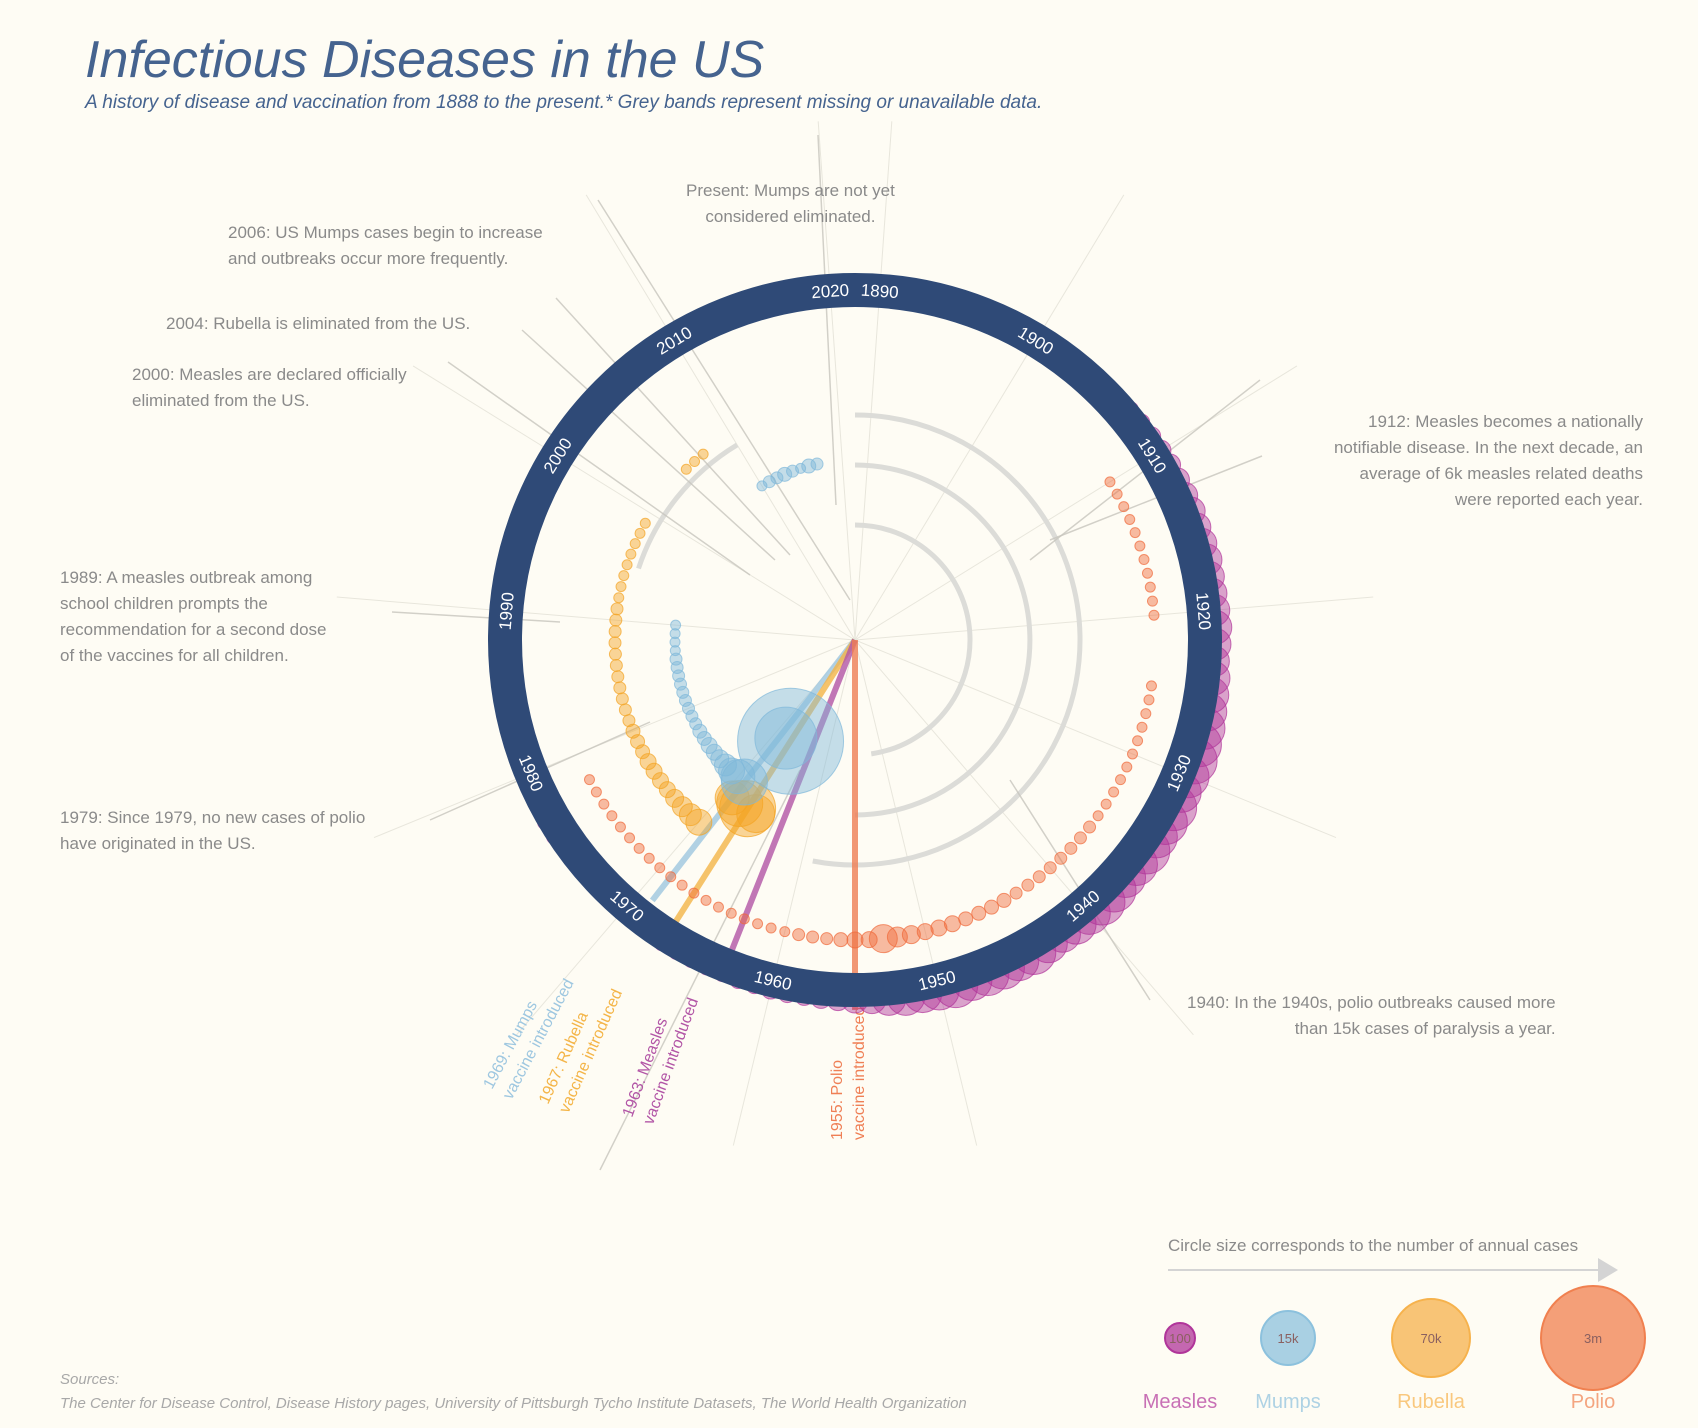 The width and height of the screenshot is (1698, 1428). What do you see at coordinates (848, 1073) in the screenshot?
I see `vaccine-label: 1955: Polio vaccine introduced` at bounding box center [848, 1073].